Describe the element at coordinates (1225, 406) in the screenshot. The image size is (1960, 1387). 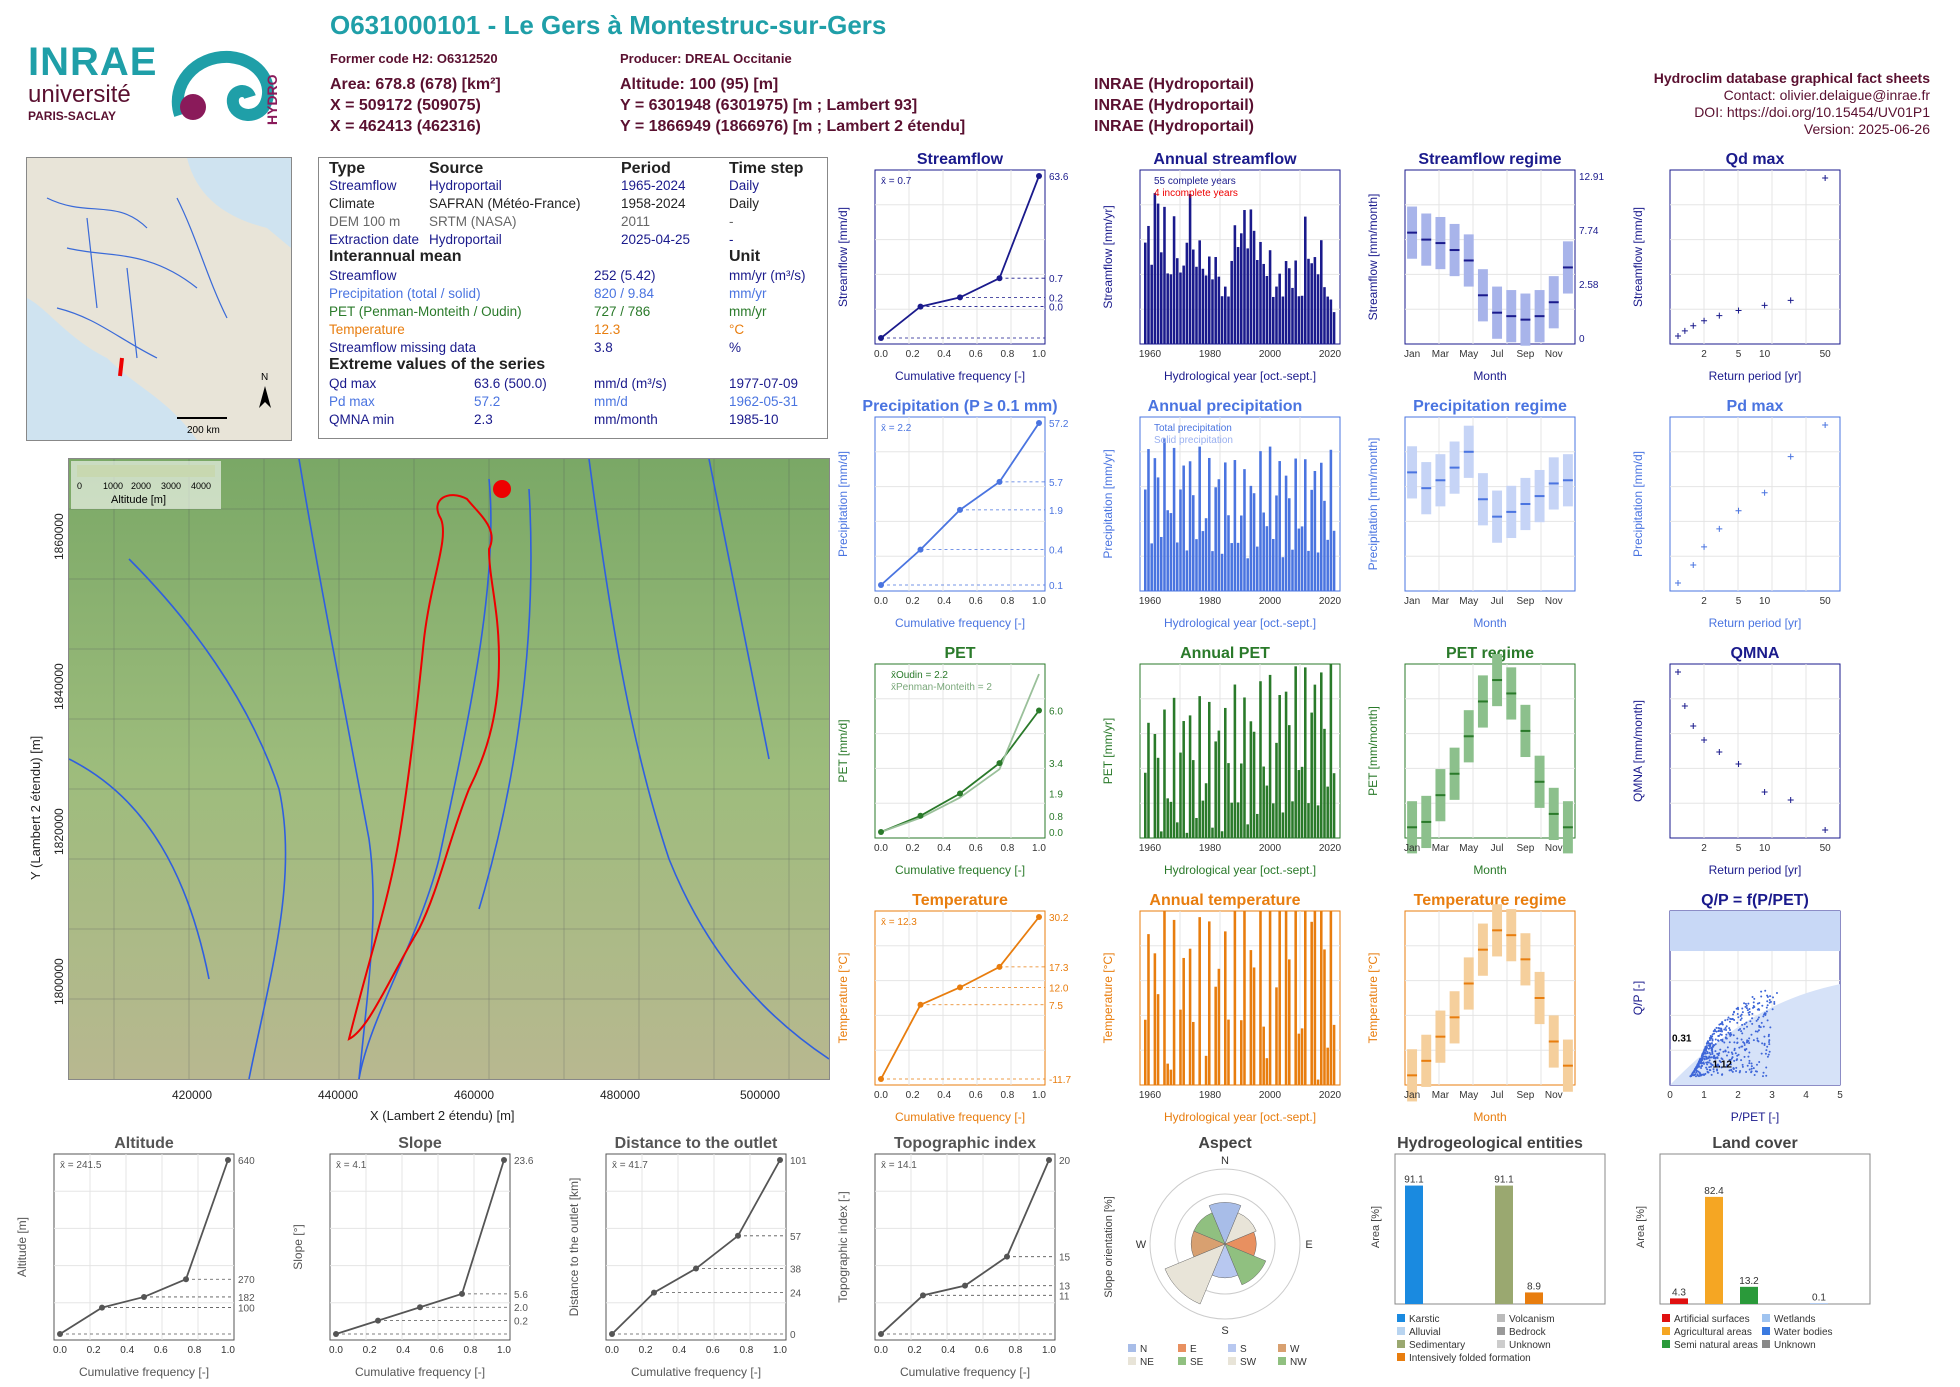
I see `chart-title: Annual precipitation` at that location.